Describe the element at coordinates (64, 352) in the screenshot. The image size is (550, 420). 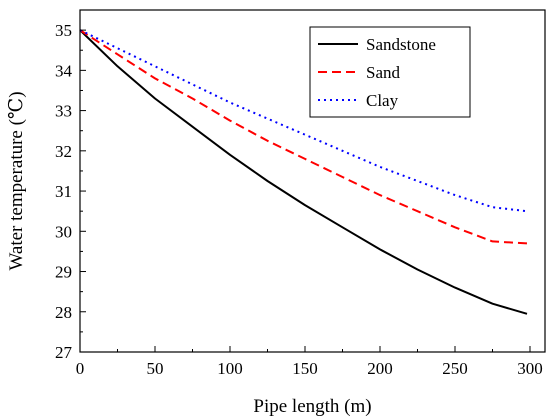
I see `y-tick-label: 27` at that location.